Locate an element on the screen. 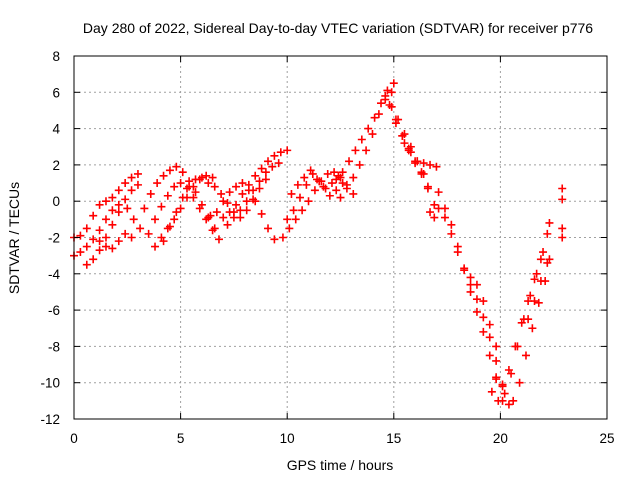  y-axis-label: SDTVAR / TECUs is located at coordinates (14, 238).